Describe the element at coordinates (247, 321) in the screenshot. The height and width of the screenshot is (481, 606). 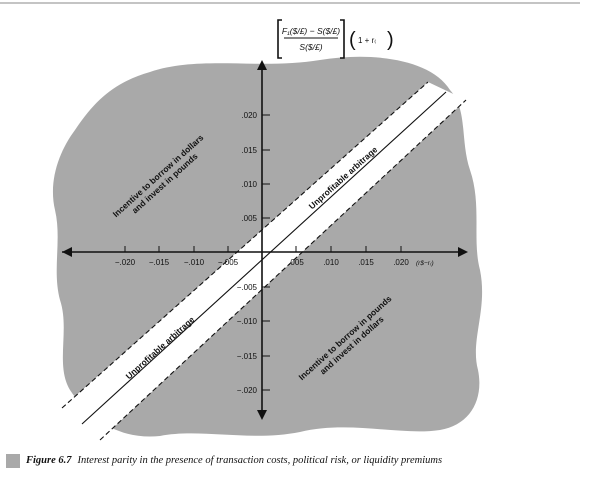
I see `y-tick-neg-010: −.010` at that location.